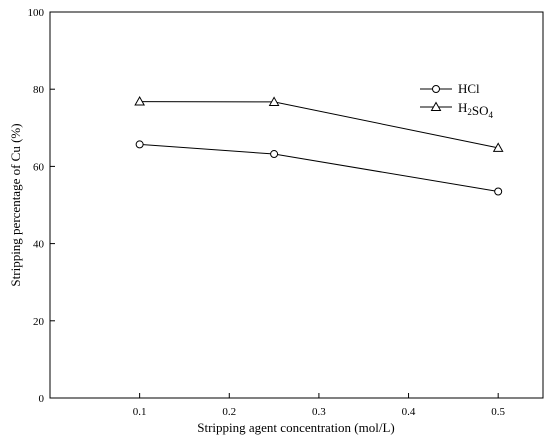 This screenshot has width=550, height=441. What do you see at coordinates (319, 125) in the screenshot?
I see `series-line-h2so4` at bounding box center [319, 125].